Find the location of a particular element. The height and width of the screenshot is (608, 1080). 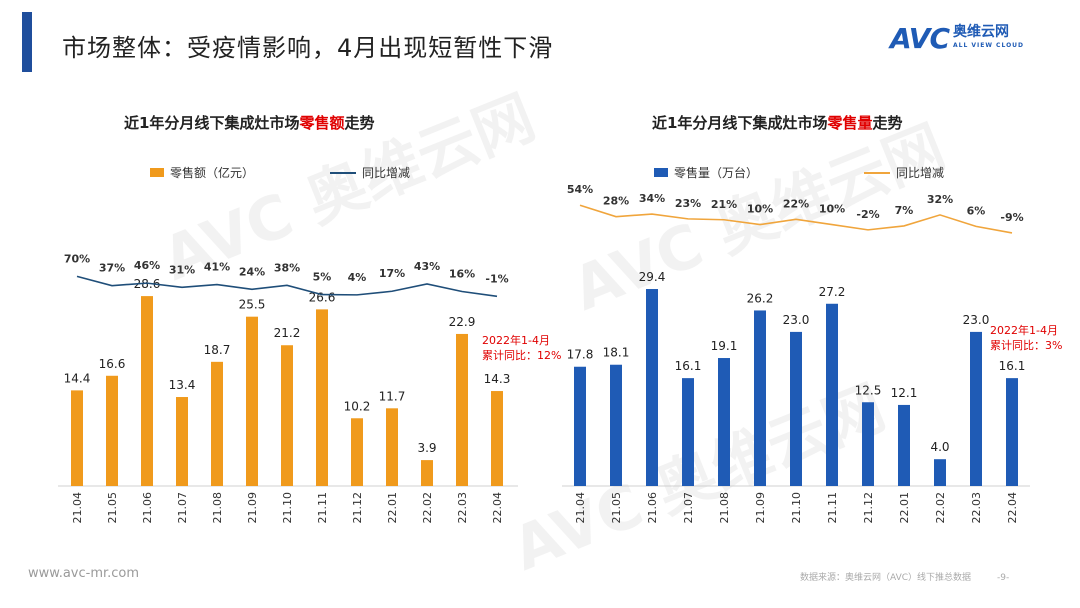

line-label: 54% is located at coordinates (580, 189).